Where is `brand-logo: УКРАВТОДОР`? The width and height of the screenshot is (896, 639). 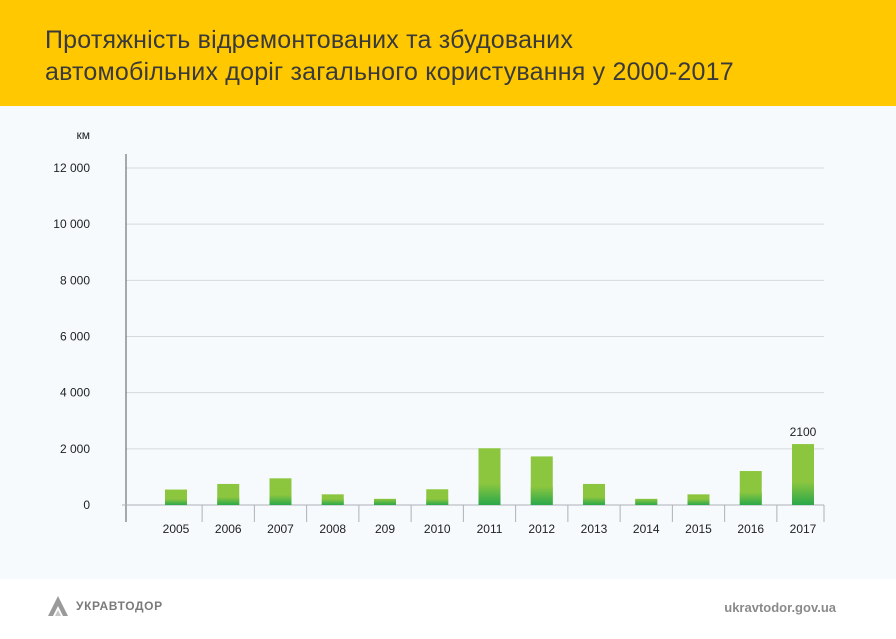
brand-logo: УКРАВТОДОР is located at coordinates (104, 606).